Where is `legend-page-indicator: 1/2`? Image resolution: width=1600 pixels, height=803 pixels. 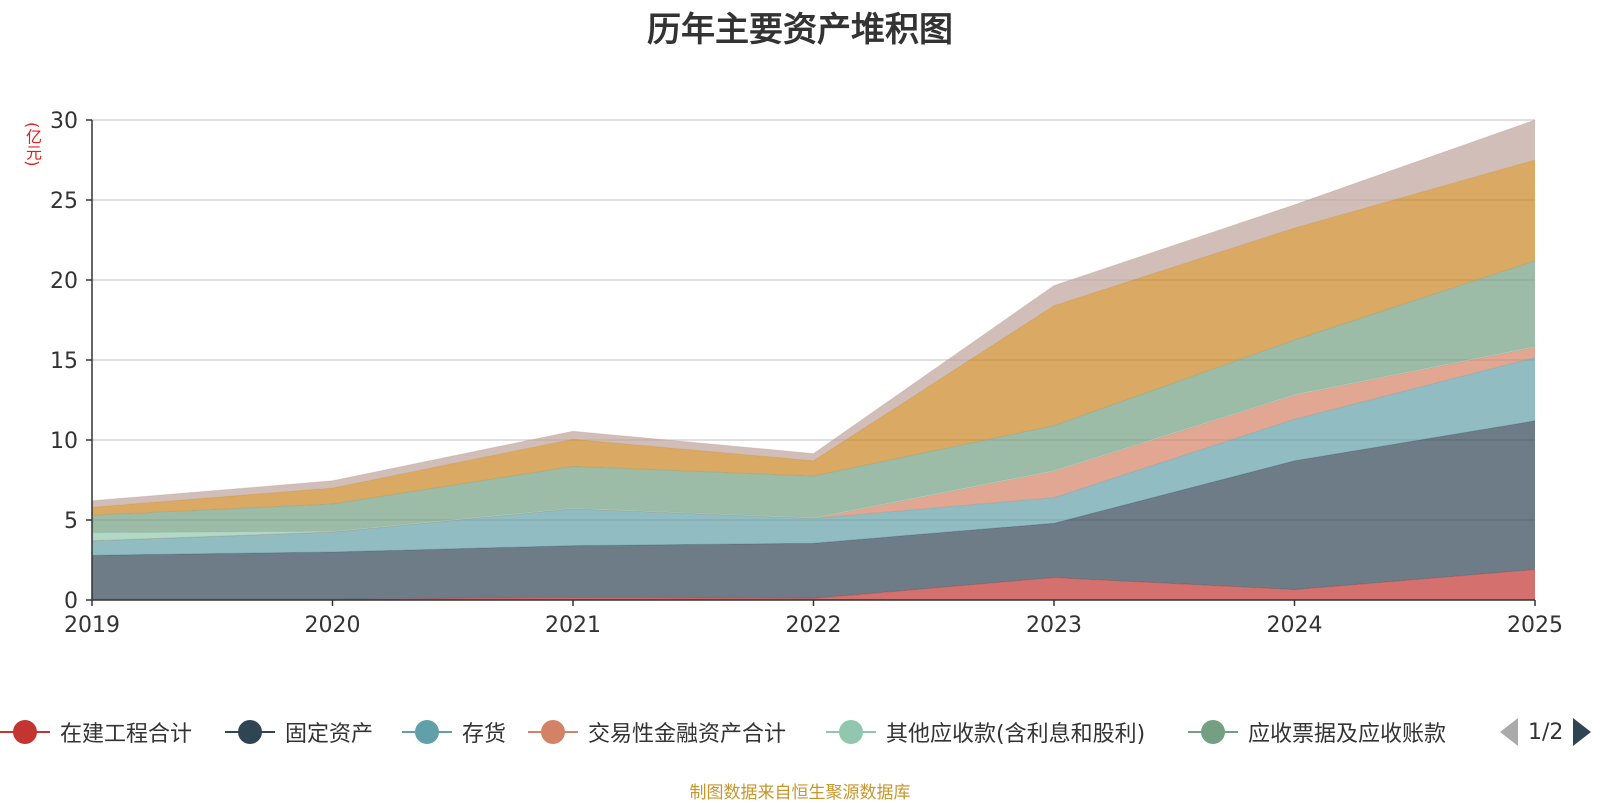
legend-page-indicator: 1/2 is located at coordinates (1546, 732).